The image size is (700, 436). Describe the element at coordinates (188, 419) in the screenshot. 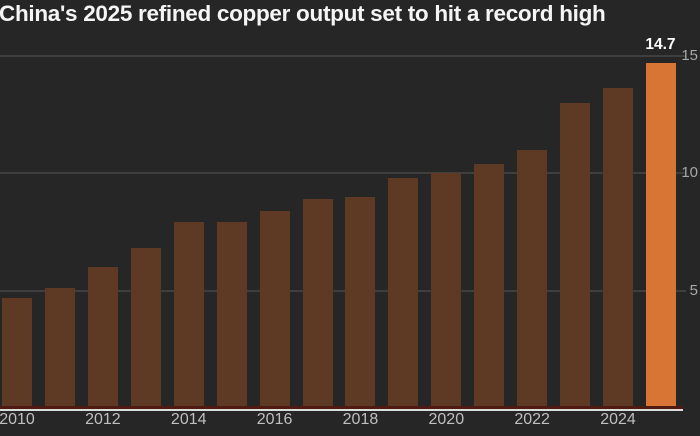

I see `x-tick-label-2014: 2014` at that location.